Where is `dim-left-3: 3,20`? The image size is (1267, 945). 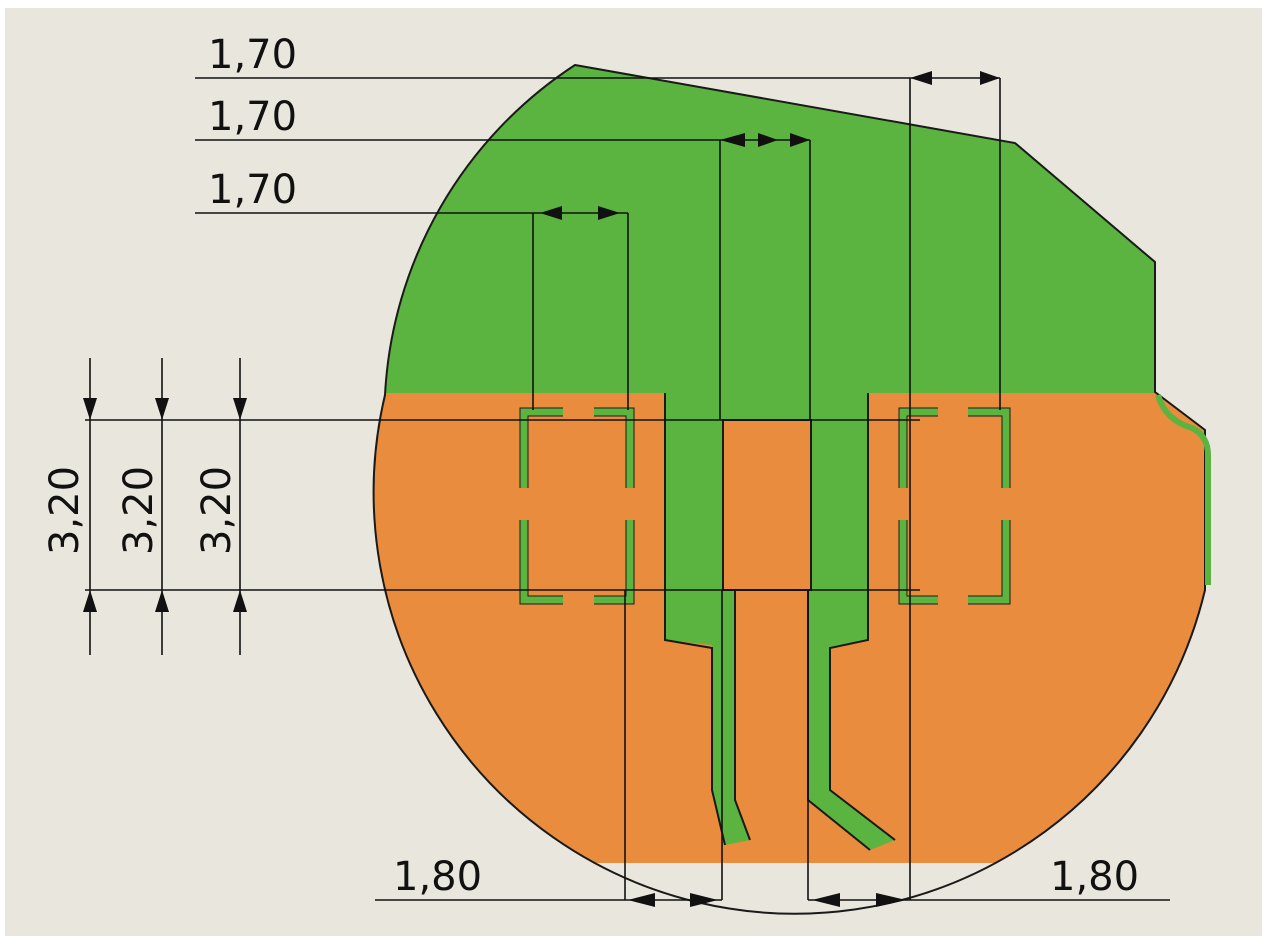 dim-left-3: 3,20 is located at coordinates (217, 510).